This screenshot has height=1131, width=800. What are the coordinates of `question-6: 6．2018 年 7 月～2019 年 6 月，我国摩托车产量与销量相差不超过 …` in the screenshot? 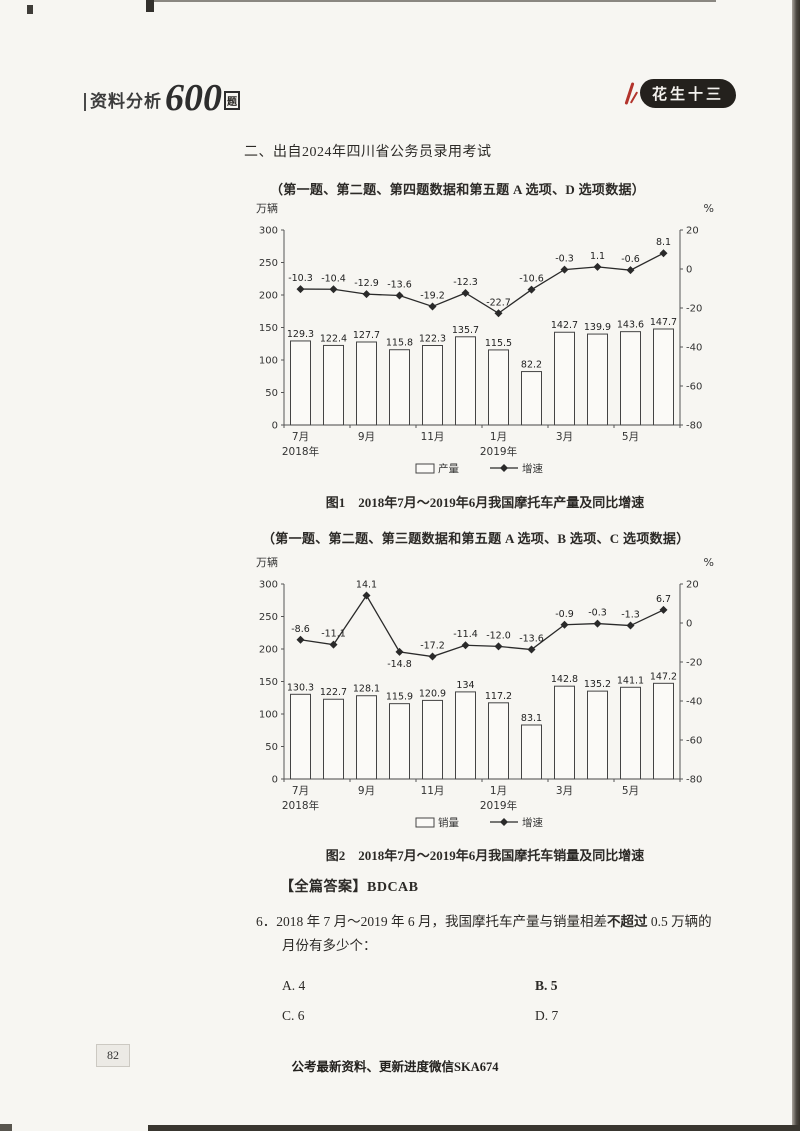 It's located at (502, 933).